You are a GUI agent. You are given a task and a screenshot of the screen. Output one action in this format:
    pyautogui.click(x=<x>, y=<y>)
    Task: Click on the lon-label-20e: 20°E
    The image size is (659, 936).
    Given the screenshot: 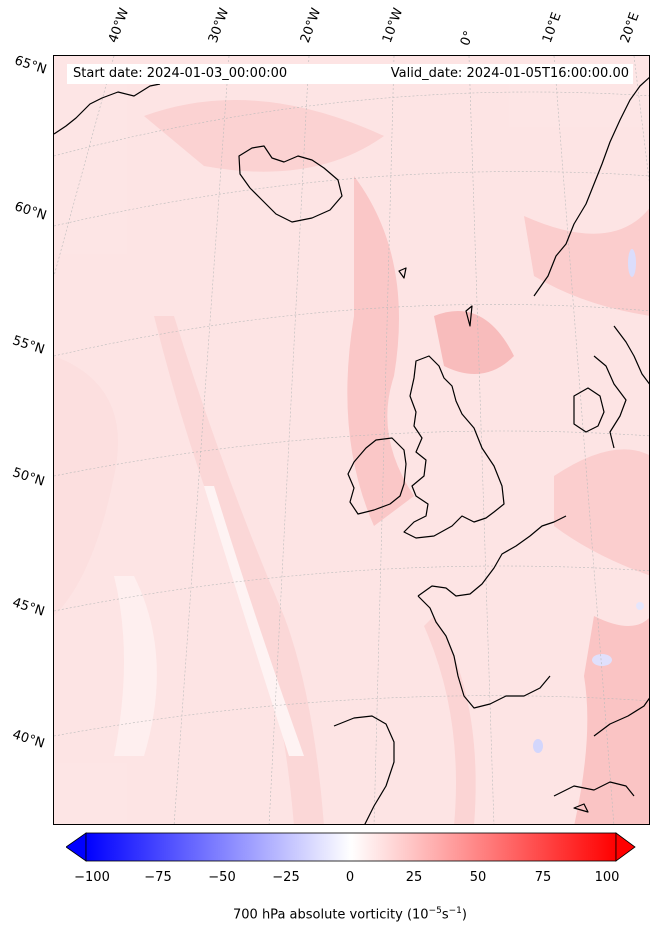 What is the action you would take?
    pyautogui.click(x=630, y=28)
    